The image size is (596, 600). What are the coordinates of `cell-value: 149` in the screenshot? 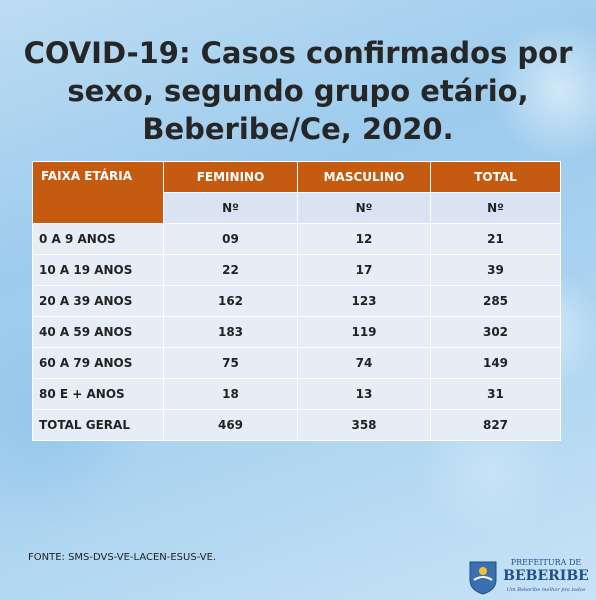 It's located at (495, 363).